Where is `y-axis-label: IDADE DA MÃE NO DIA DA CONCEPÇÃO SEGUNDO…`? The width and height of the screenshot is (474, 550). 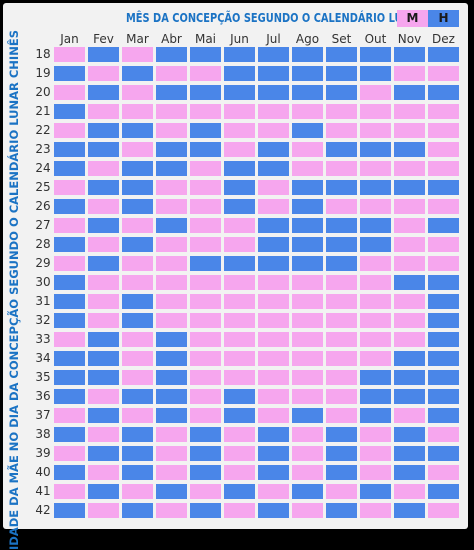
y-axis-label: IDADE DA MÃE NO DIA DA CONCEPÇÃO SEGUNDO… is located at coordinates (14, 290).